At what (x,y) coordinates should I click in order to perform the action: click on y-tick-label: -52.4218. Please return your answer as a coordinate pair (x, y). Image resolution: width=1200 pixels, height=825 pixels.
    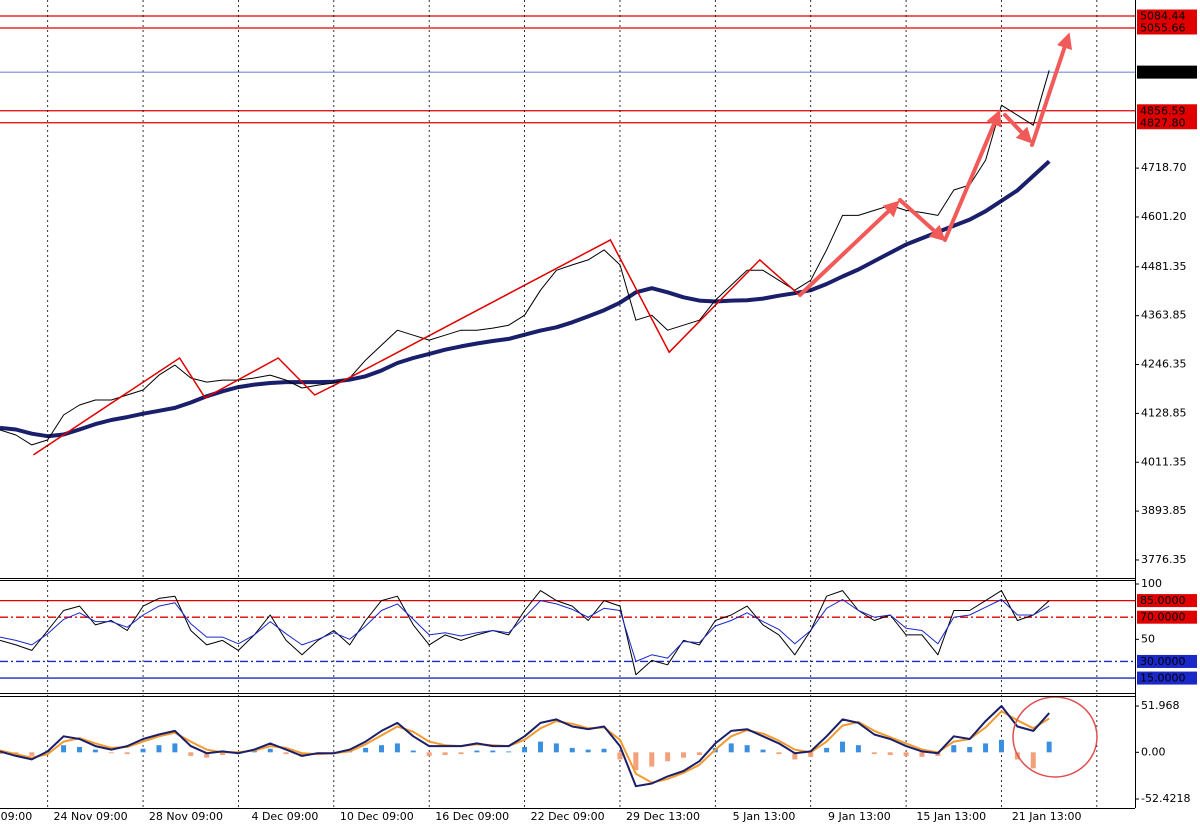
    Looking at the image, I should click on (1165, 798).